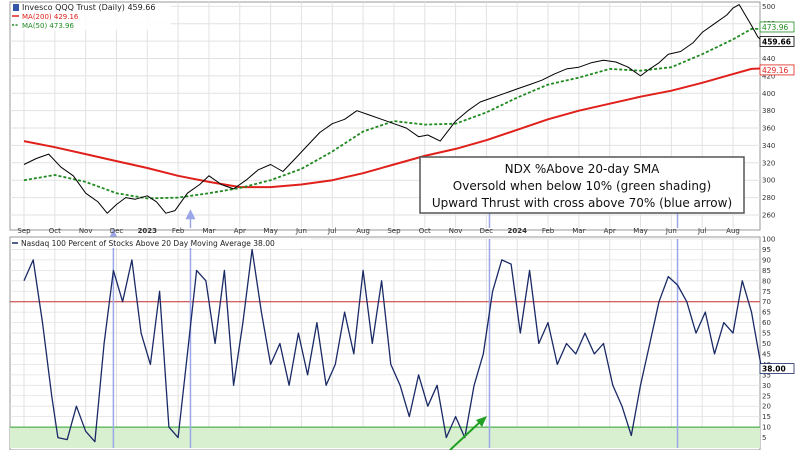 The height and width of the screenshot is (450, 800). What do you see at coordinates (768, 7) in the screenshot?
I see `price-y-tick-label: 500` at bounding box center [768, 7].